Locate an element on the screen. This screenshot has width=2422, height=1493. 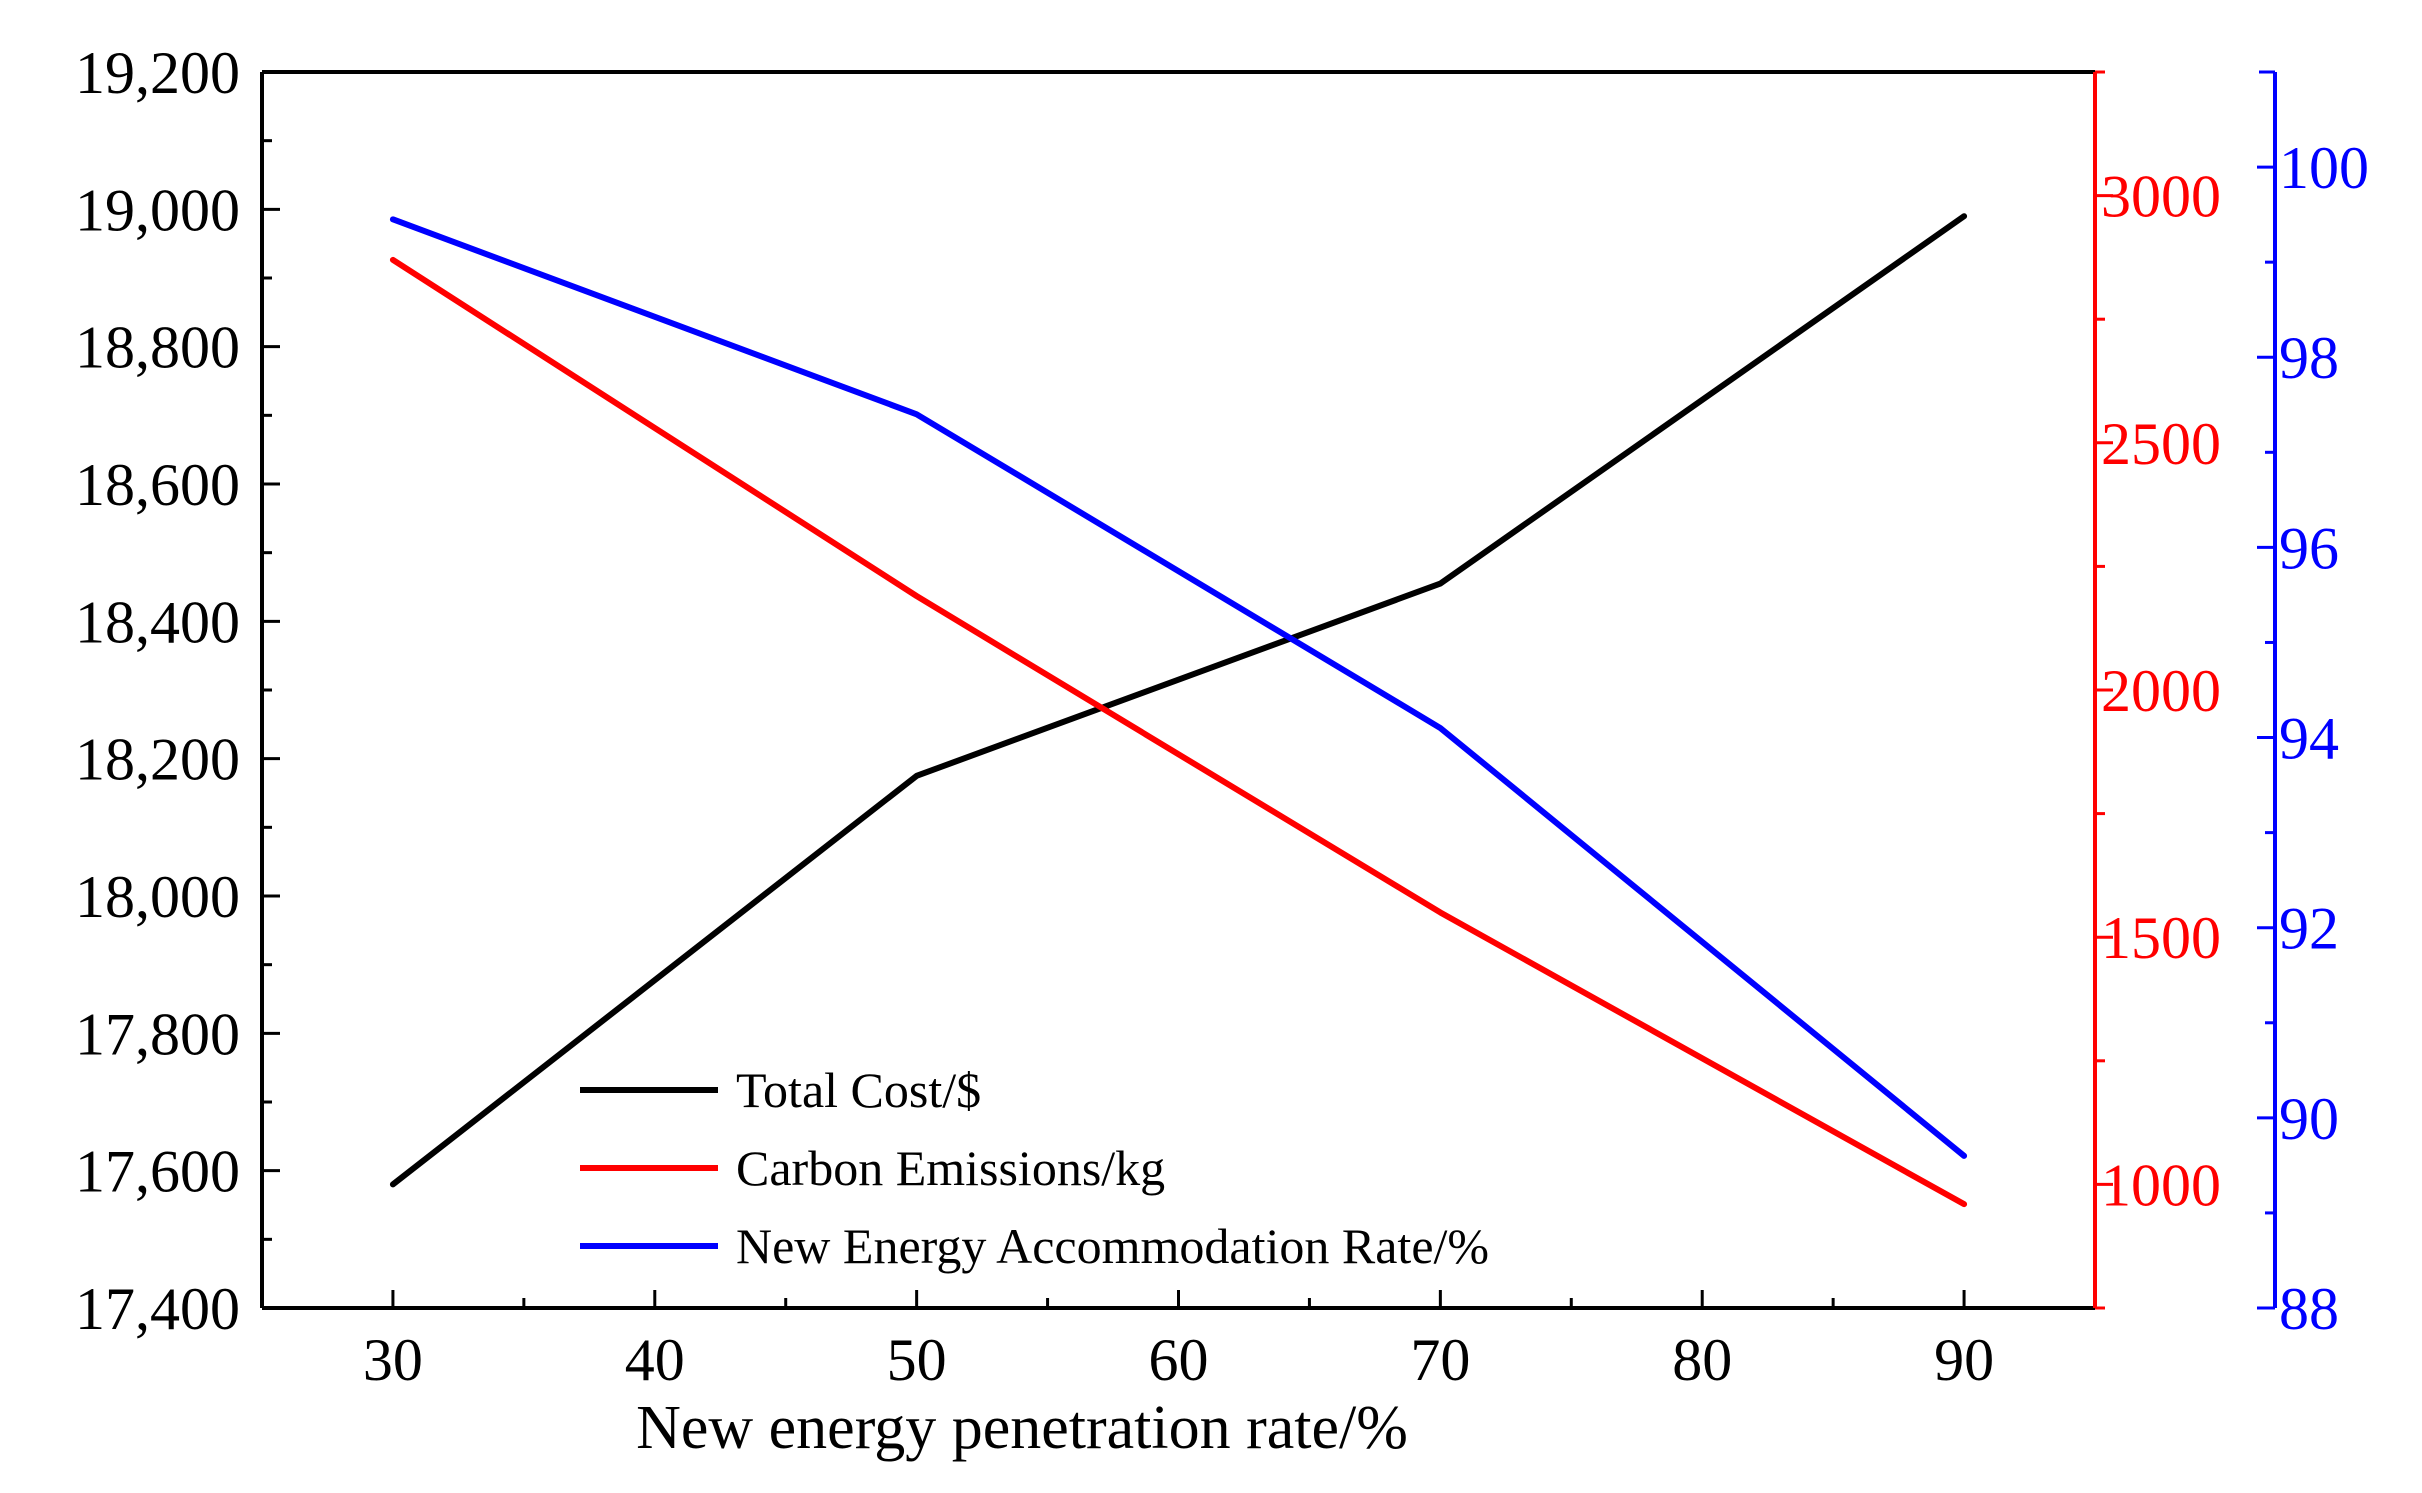
x-tick-label: 90 is located at coordinates (1964, 1360).